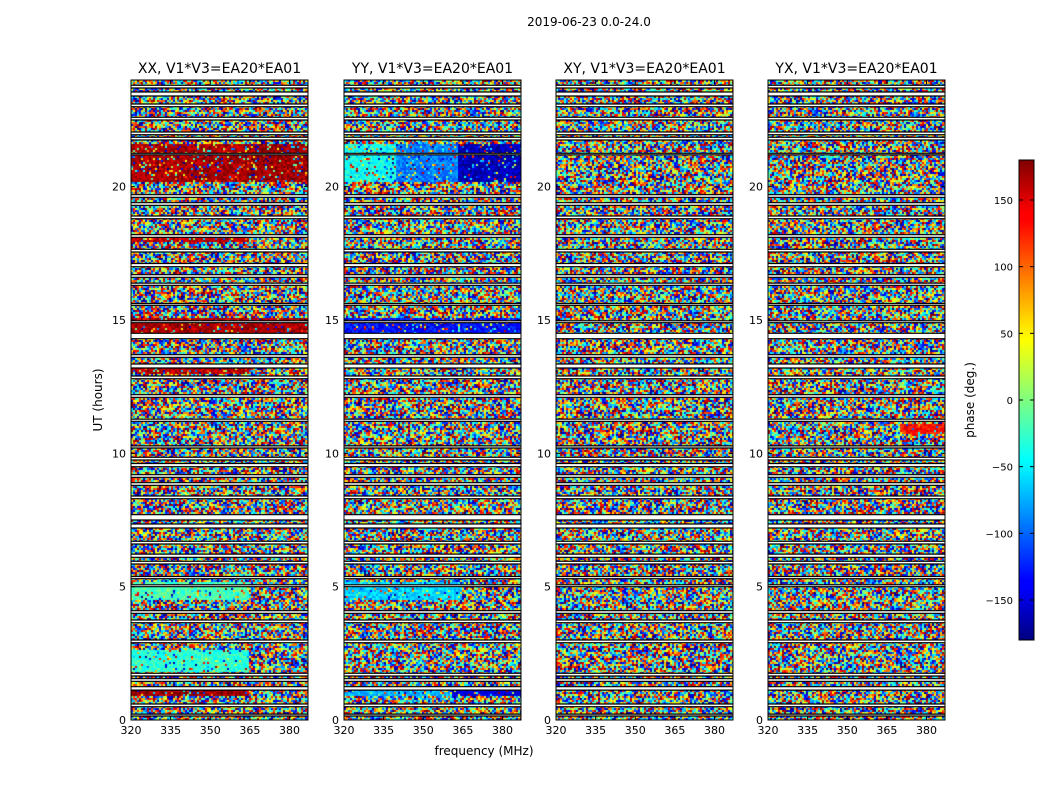 This screenshot has height=800, width=1050. I want to click on colorbar-tick-label: −50, so click(1002, 468).